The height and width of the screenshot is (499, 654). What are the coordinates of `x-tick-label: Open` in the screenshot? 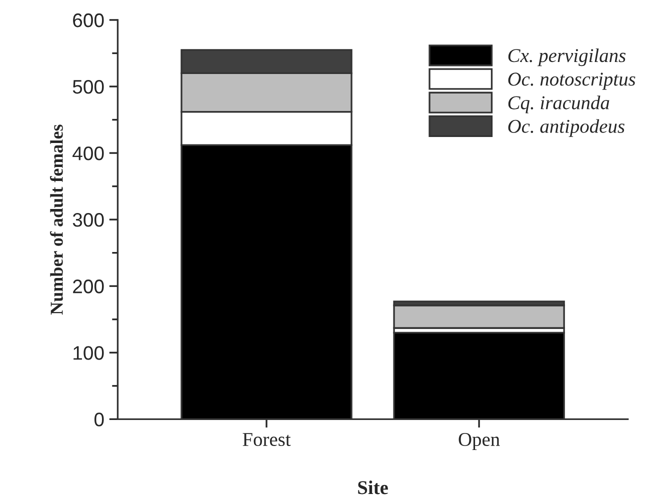 It's located at (479, 441).